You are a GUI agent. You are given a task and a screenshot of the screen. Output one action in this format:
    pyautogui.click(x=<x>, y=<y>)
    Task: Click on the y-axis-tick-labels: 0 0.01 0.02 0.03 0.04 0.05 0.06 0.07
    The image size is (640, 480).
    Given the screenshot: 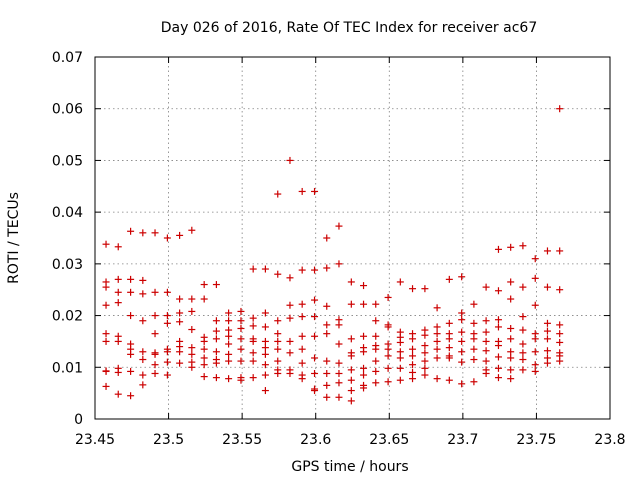 What is the action you would take?
    pyautogui.click(x=67, y=239)
    